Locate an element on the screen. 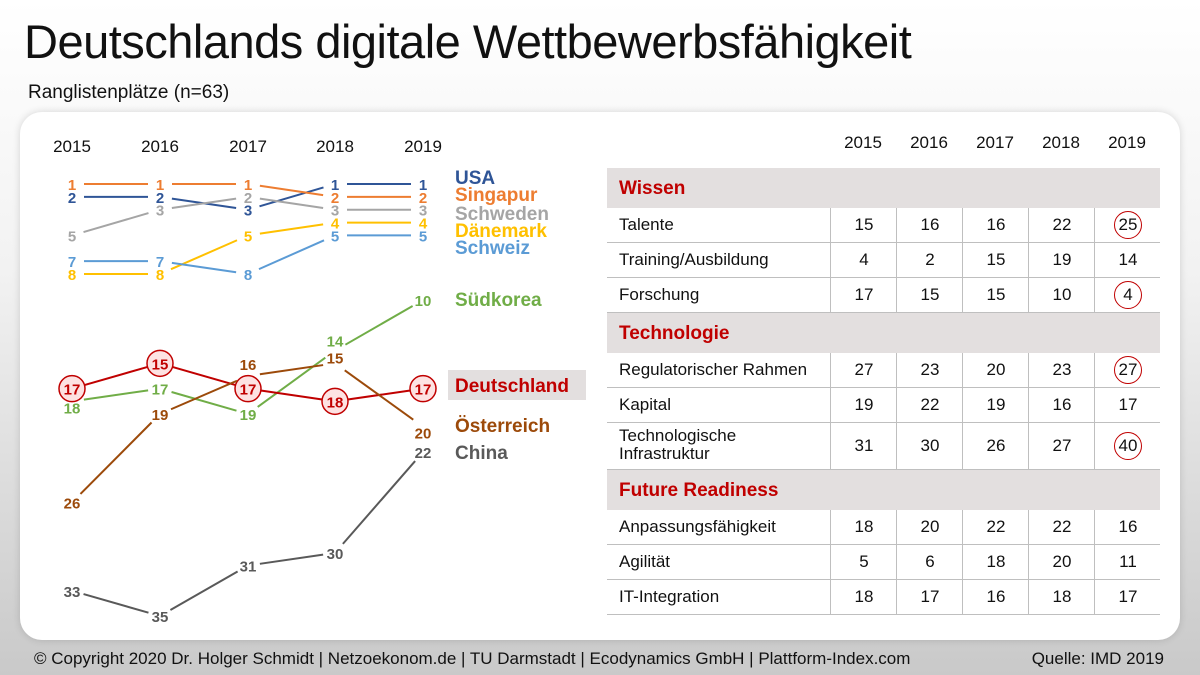 The width and height of the screenshot is (1200, 675). table-year-label: 2017 is located at coordinates (995, 142).